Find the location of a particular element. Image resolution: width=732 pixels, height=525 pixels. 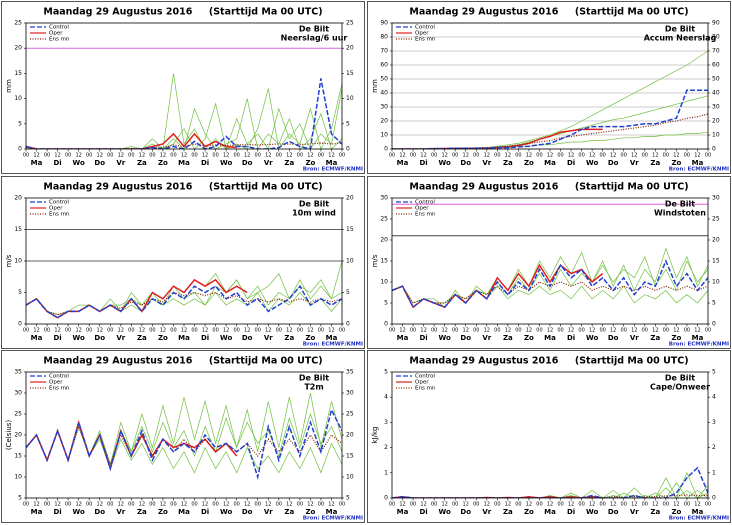

member-line is located at coordinates (184, 111).